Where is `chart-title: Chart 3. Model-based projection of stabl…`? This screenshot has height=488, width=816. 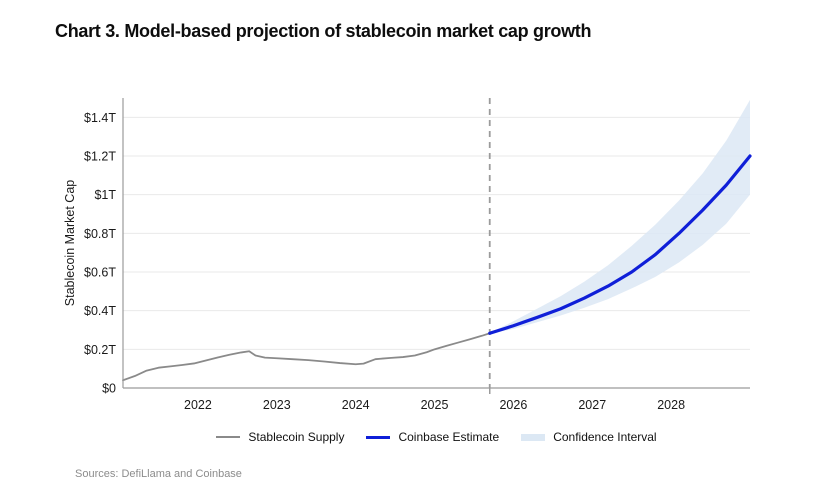
chart-title: Chart 3. Model-based projection of stabl… is located at coordinates (323, 31).